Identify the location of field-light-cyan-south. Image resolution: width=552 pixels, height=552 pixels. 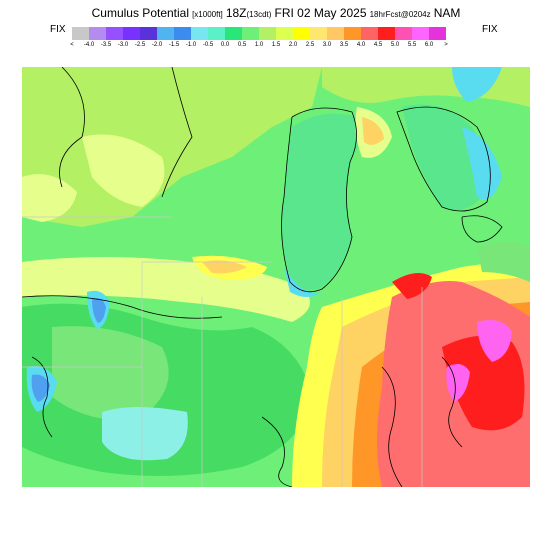
(145, 434).